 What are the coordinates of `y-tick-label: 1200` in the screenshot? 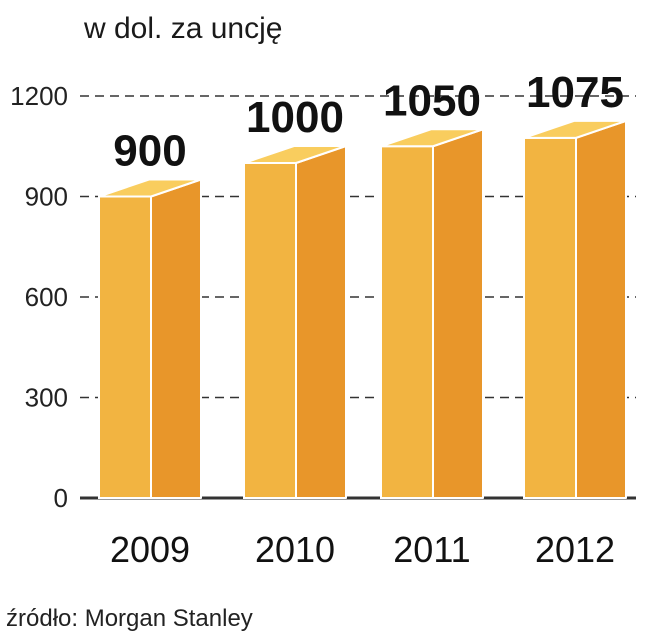 It's located at (39, 96).